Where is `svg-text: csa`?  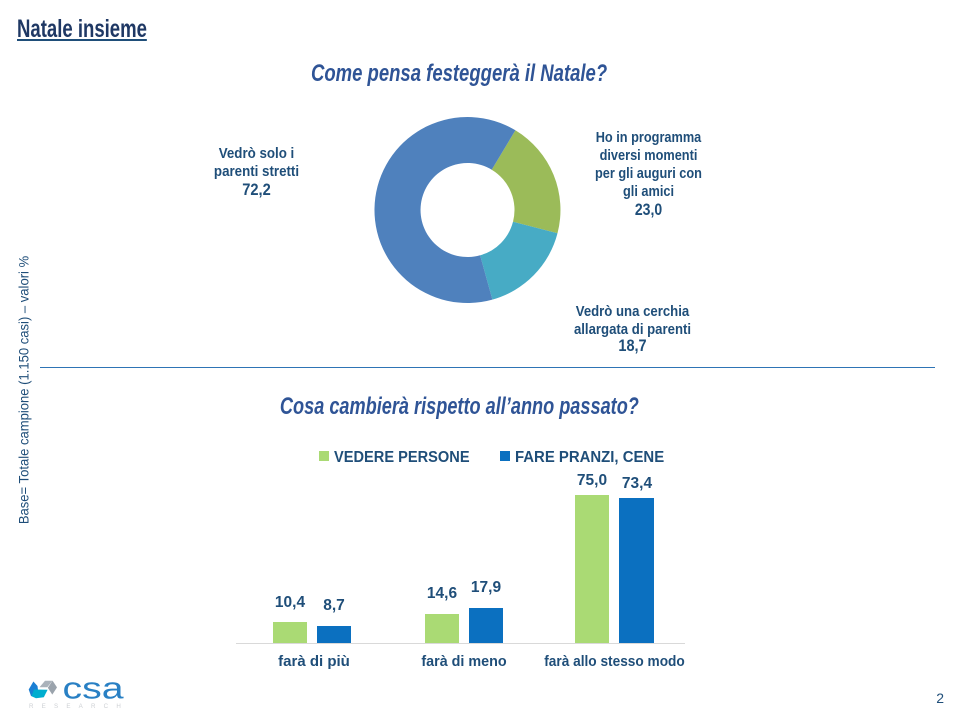
svg-text: csa is located at coordinates (94, 688).